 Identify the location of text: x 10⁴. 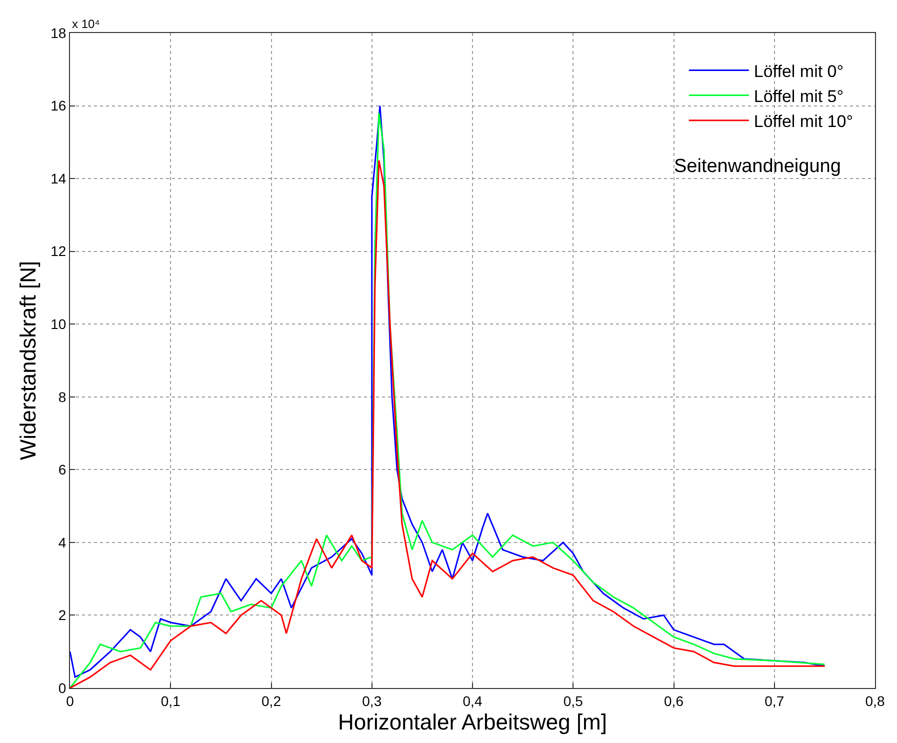
(86, 24).